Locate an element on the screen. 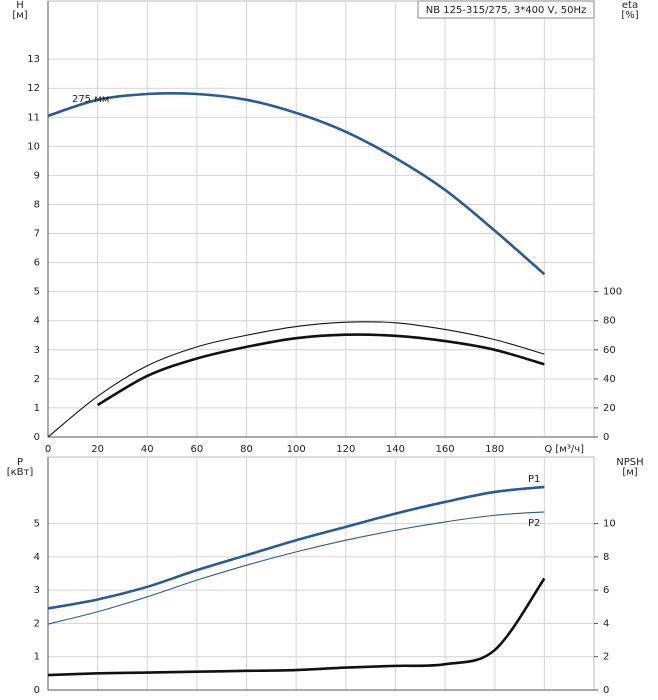 Image resolution: width=658 pixels, height=700 pixels. y2-tick-label: 20 is located at coordinates (609, 408).